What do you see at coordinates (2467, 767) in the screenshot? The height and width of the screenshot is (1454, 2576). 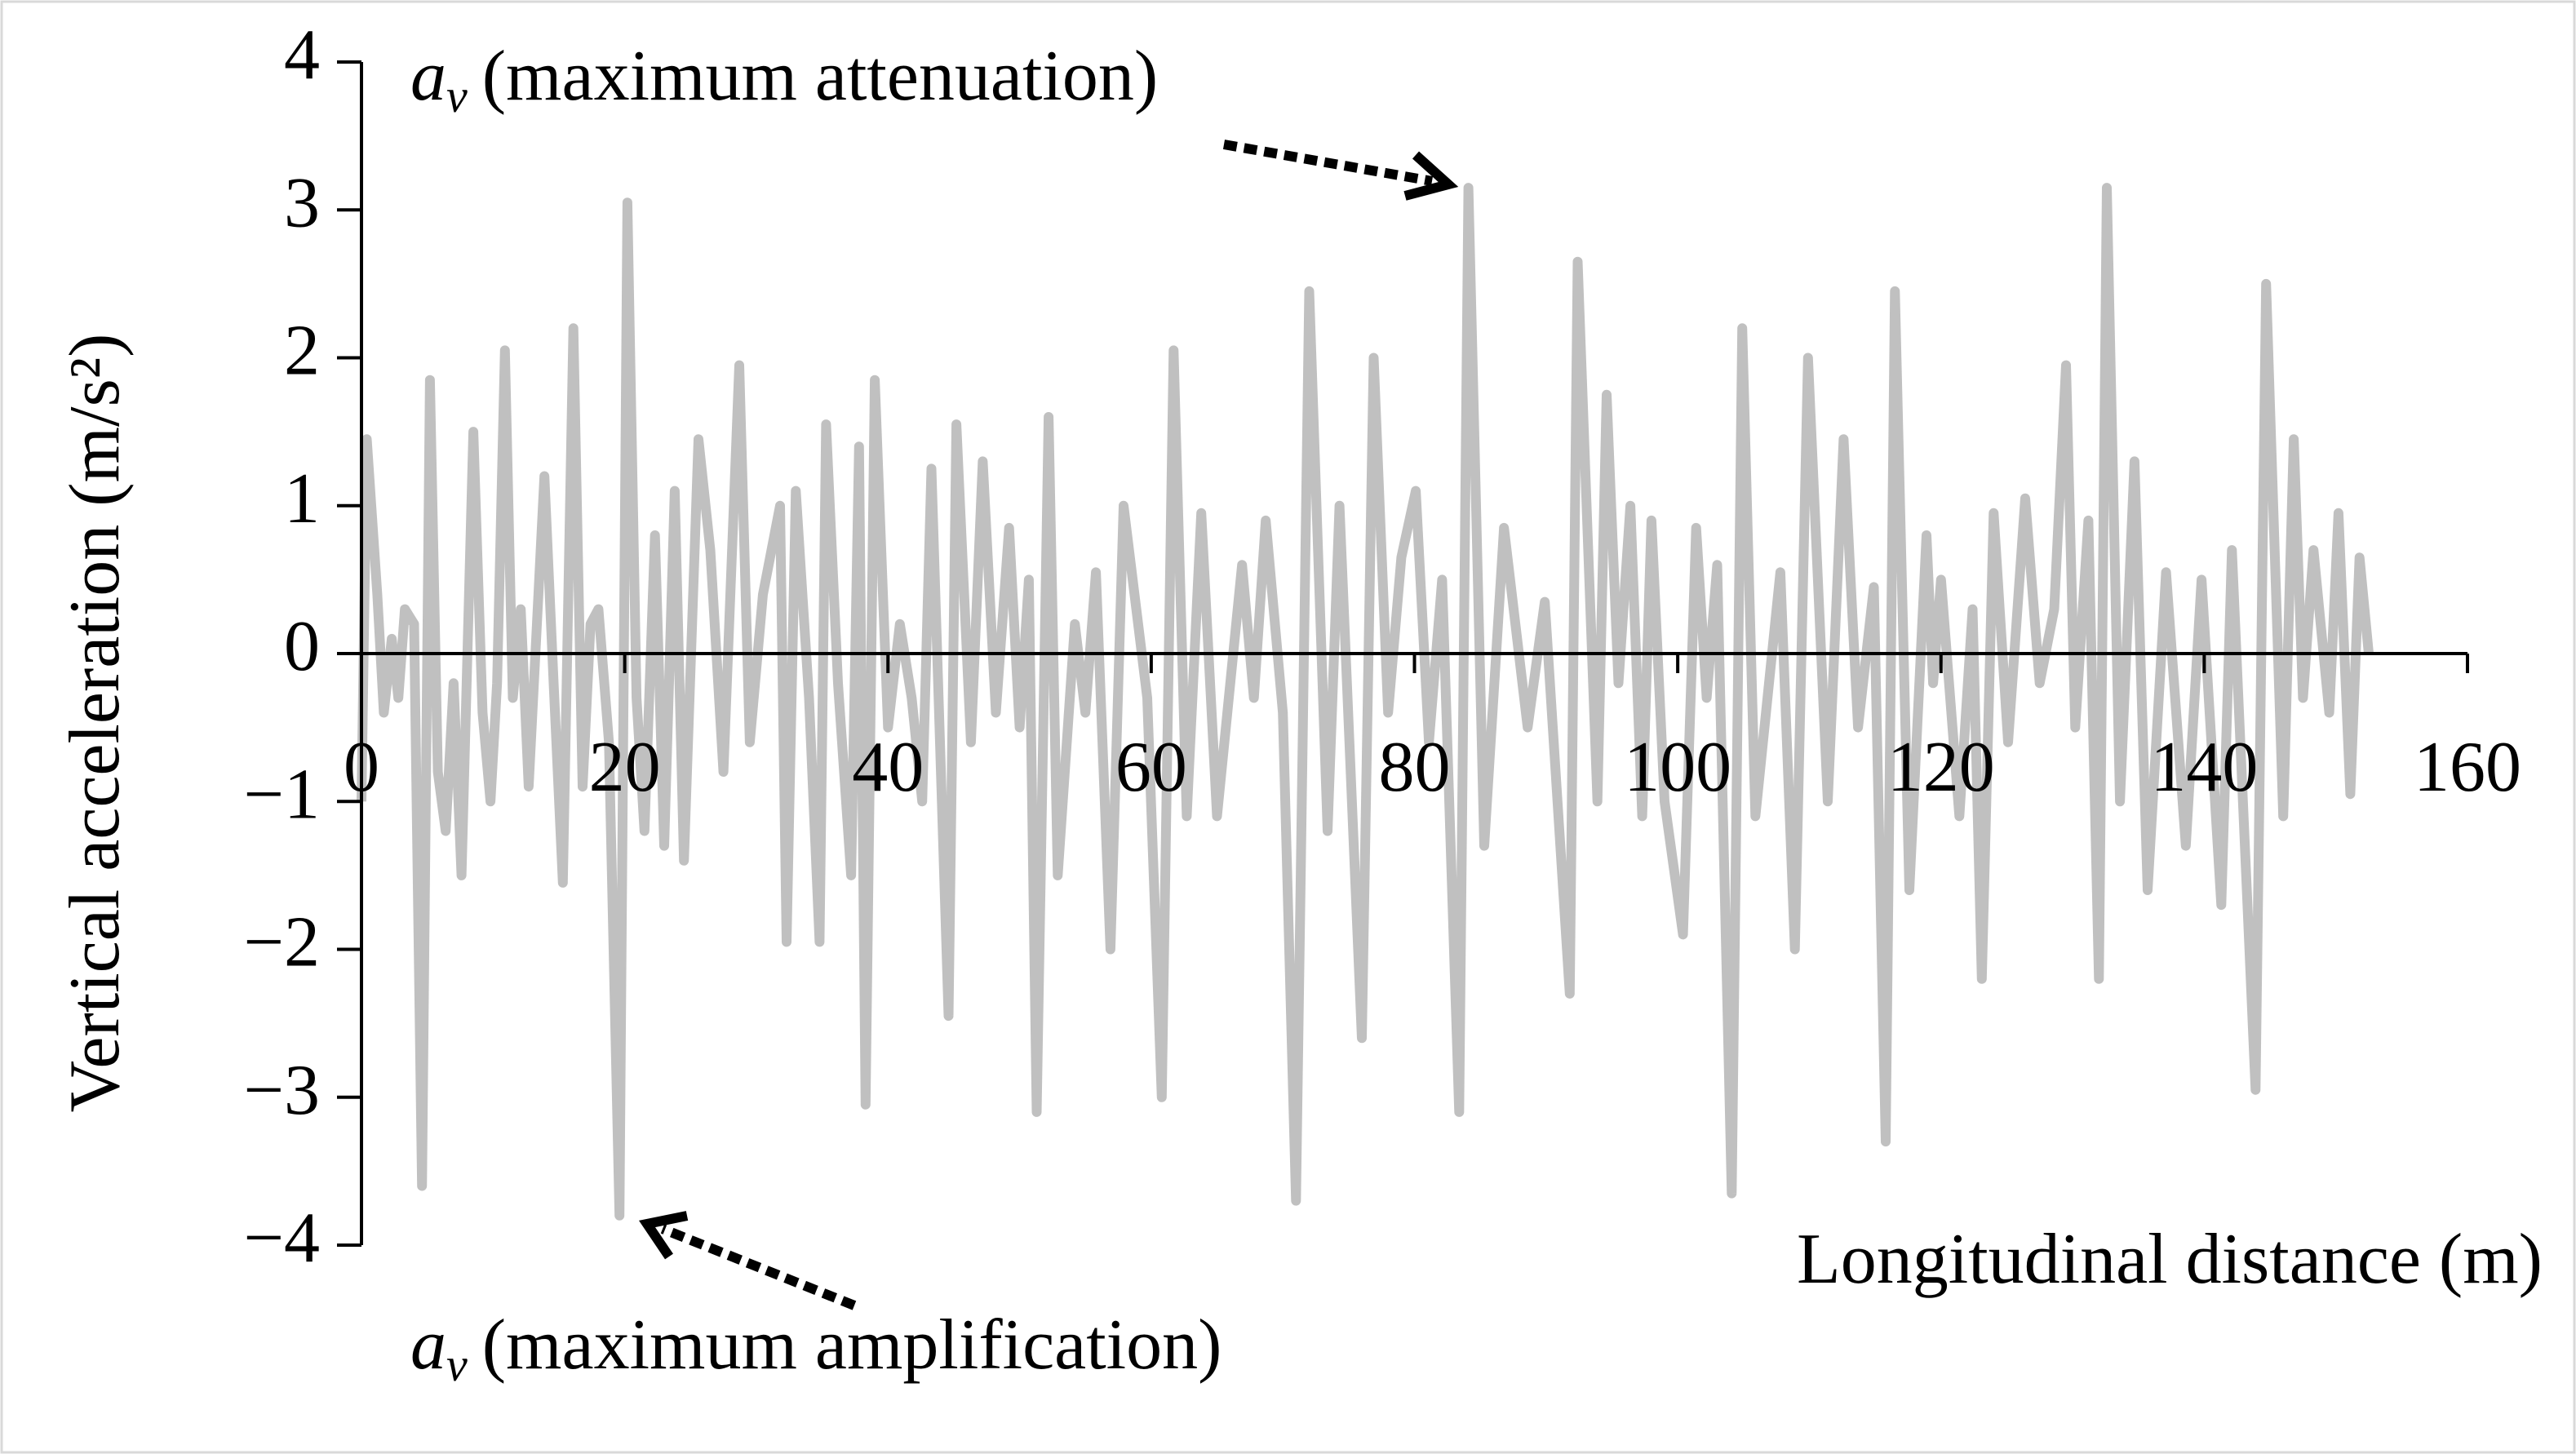 I see `x-tick-label: 160` at bounding box center [2467, 767].